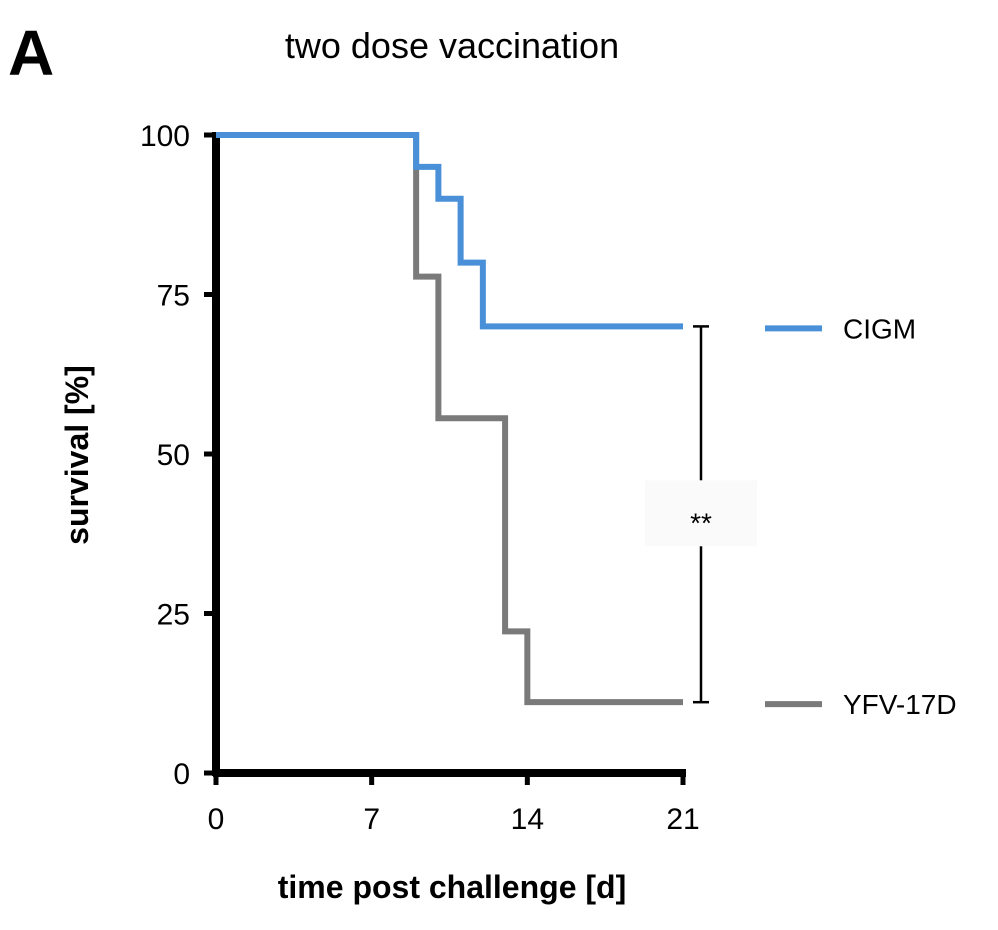  I want to click on y-tick-label: 0, so click(181, 774).